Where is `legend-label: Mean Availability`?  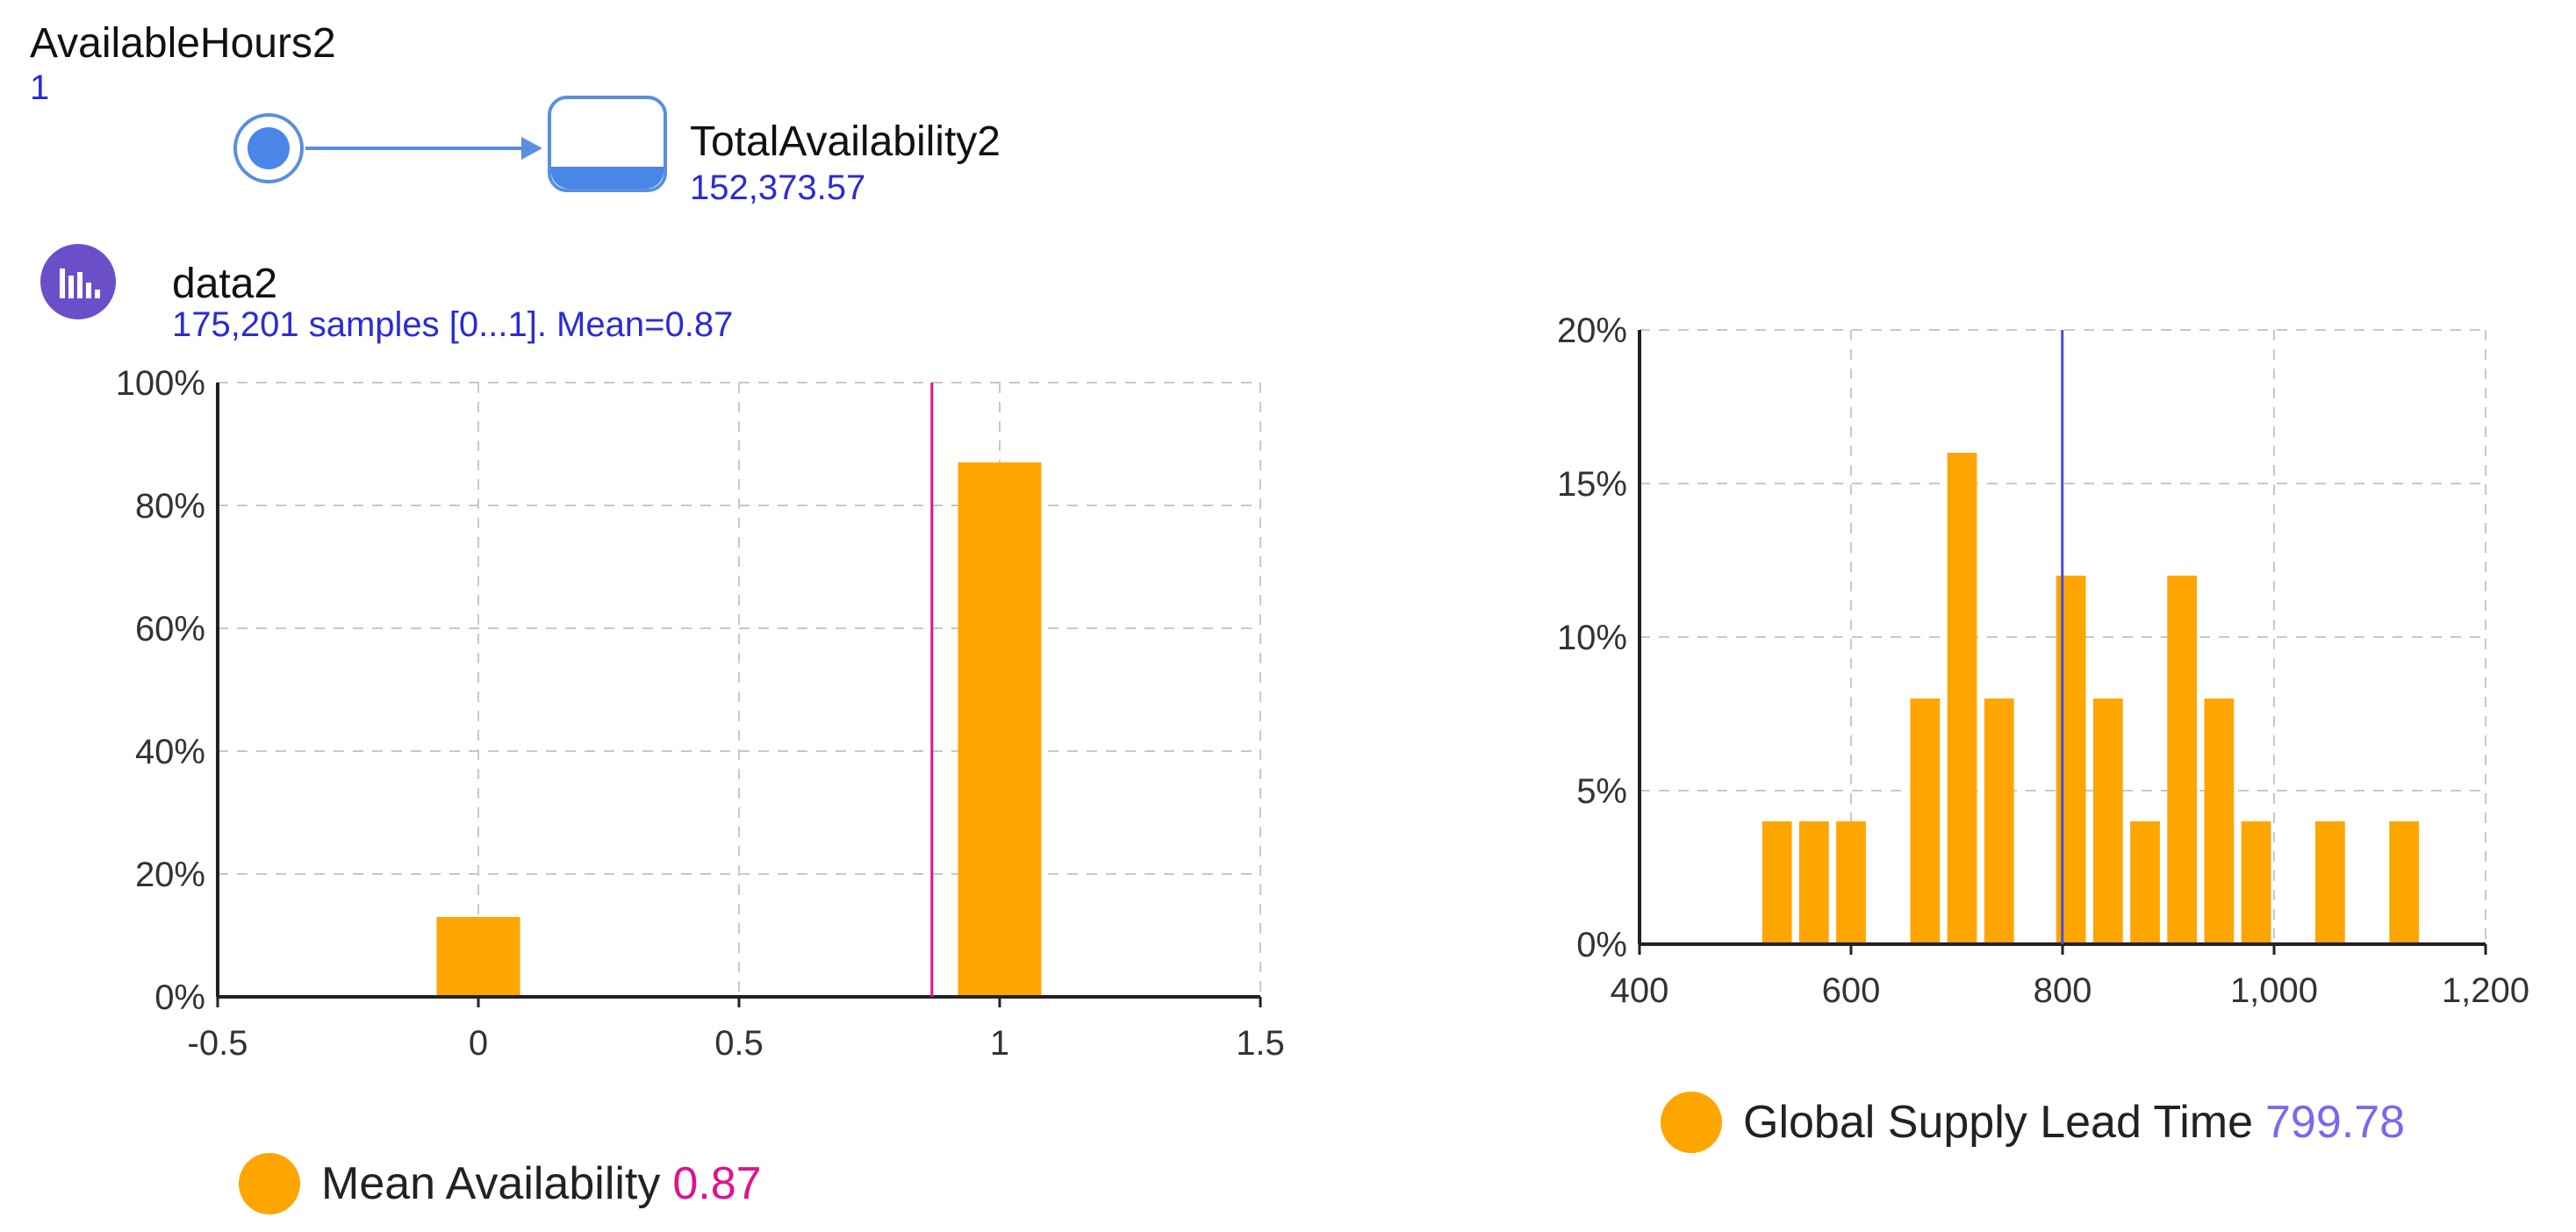
legend-label: Mean Availability is located at coordinates (491, 1183).